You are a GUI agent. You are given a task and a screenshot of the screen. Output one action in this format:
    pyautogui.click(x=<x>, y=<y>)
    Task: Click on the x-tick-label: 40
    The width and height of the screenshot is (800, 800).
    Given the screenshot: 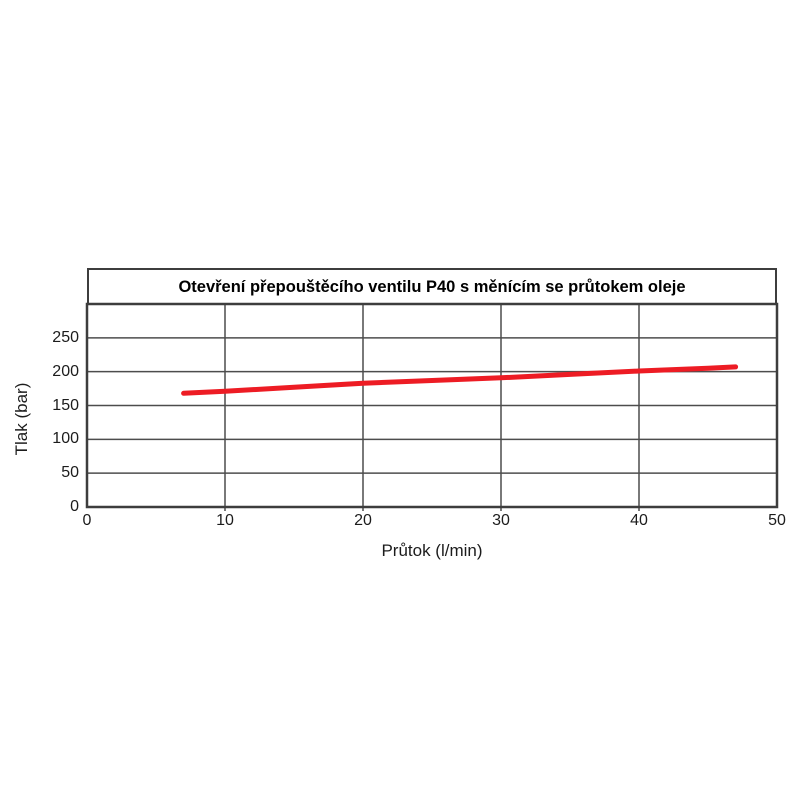 What is the action you would take?
    pyautogui.click(x=639, y=520)
    